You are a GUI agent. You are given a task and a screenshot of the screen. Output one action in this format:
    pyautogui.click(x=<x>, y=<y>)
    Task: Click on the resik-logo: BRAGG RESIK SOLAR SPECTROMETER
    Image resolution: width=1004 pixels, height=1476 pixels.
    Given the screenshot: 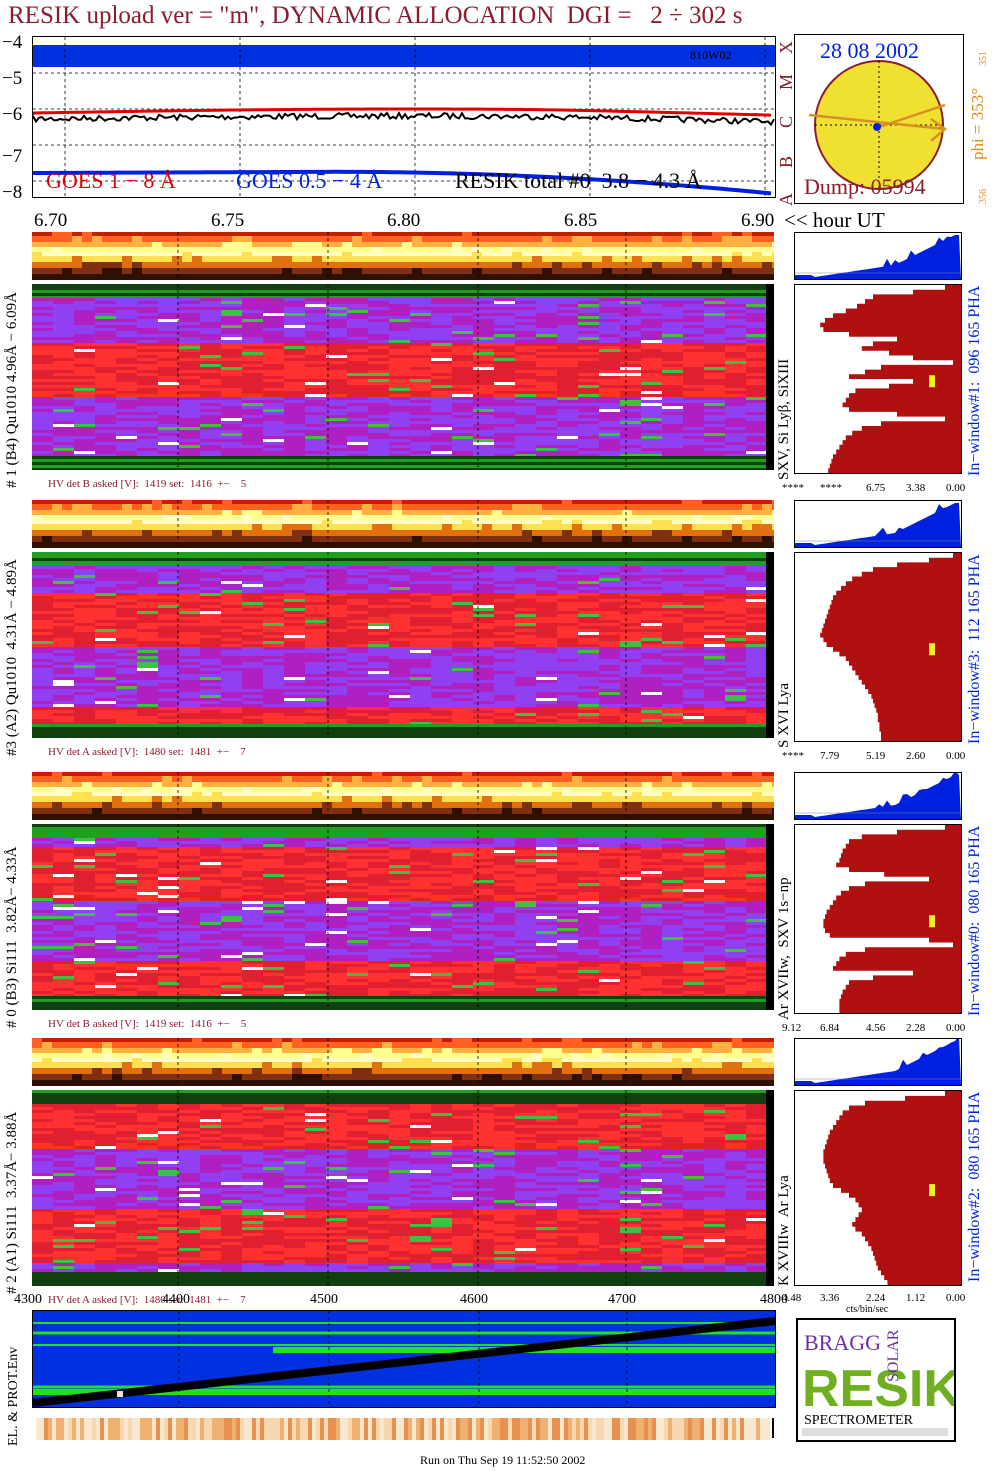 What is the action you would take?
    pyautogui.click(x=876, y=1380)
    